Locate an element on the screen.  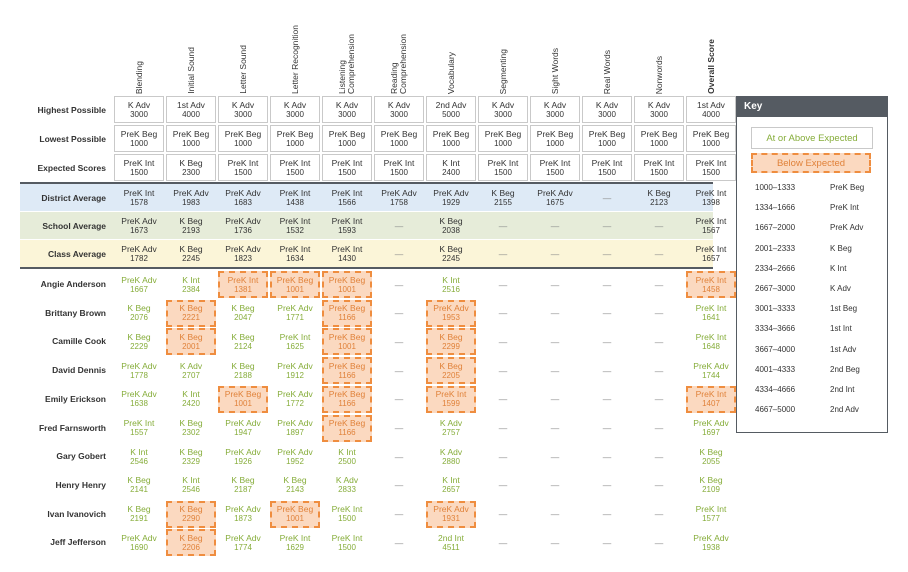
score-cell-letter-recognition: K Adv 3000 is located at coordinates (295, 109).